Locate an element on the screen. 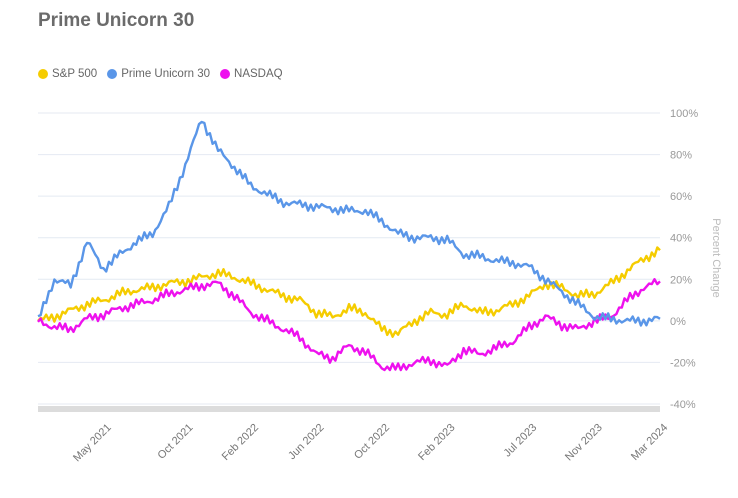  legend-dot-nasdaq is located at coordinates (225, 74).